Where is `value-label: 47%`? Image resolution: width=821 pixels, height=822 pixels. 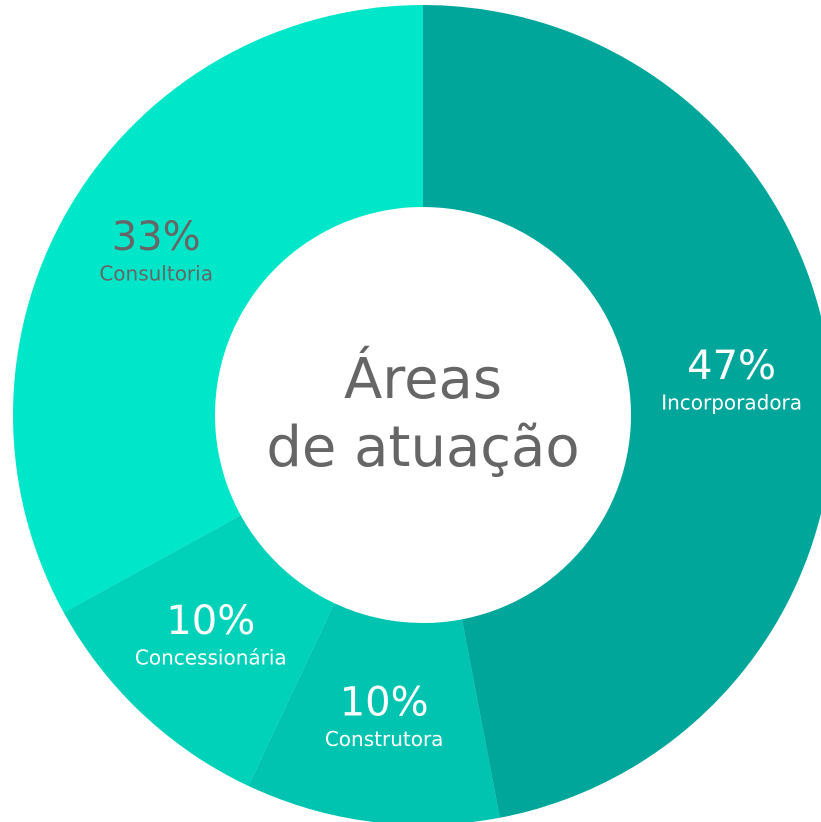 value-label: 47% is located at coordinates (731, 366).